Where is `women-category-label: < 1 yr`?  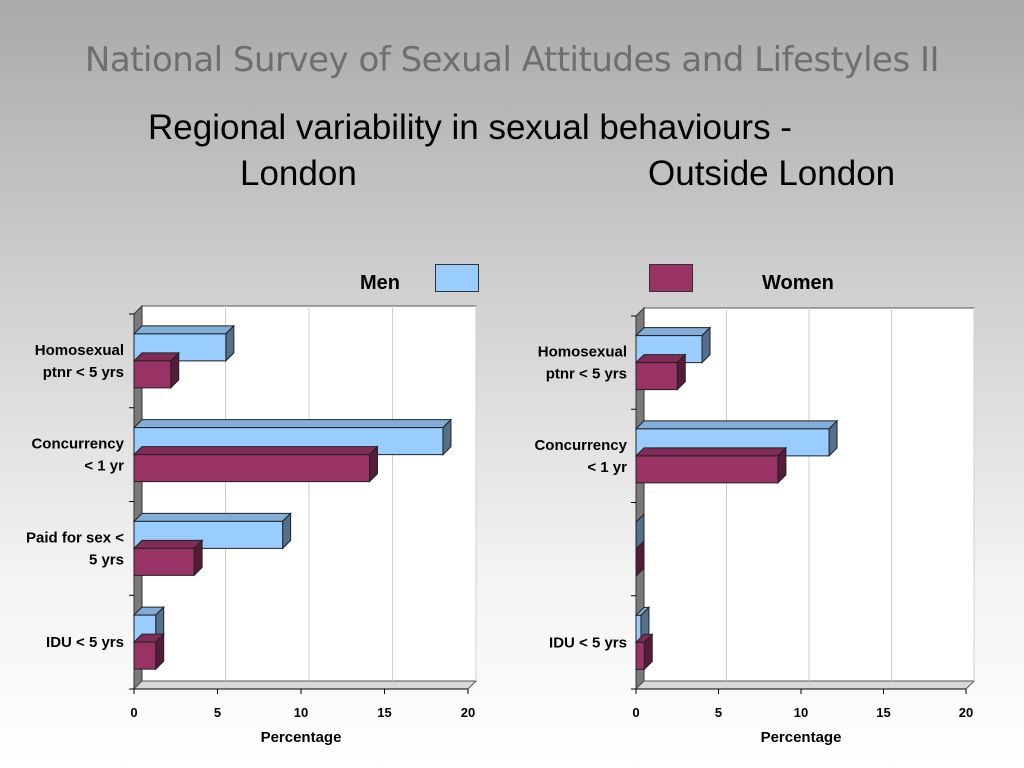
women-category-label: < 1 yr is located at coordinates (607, 467).